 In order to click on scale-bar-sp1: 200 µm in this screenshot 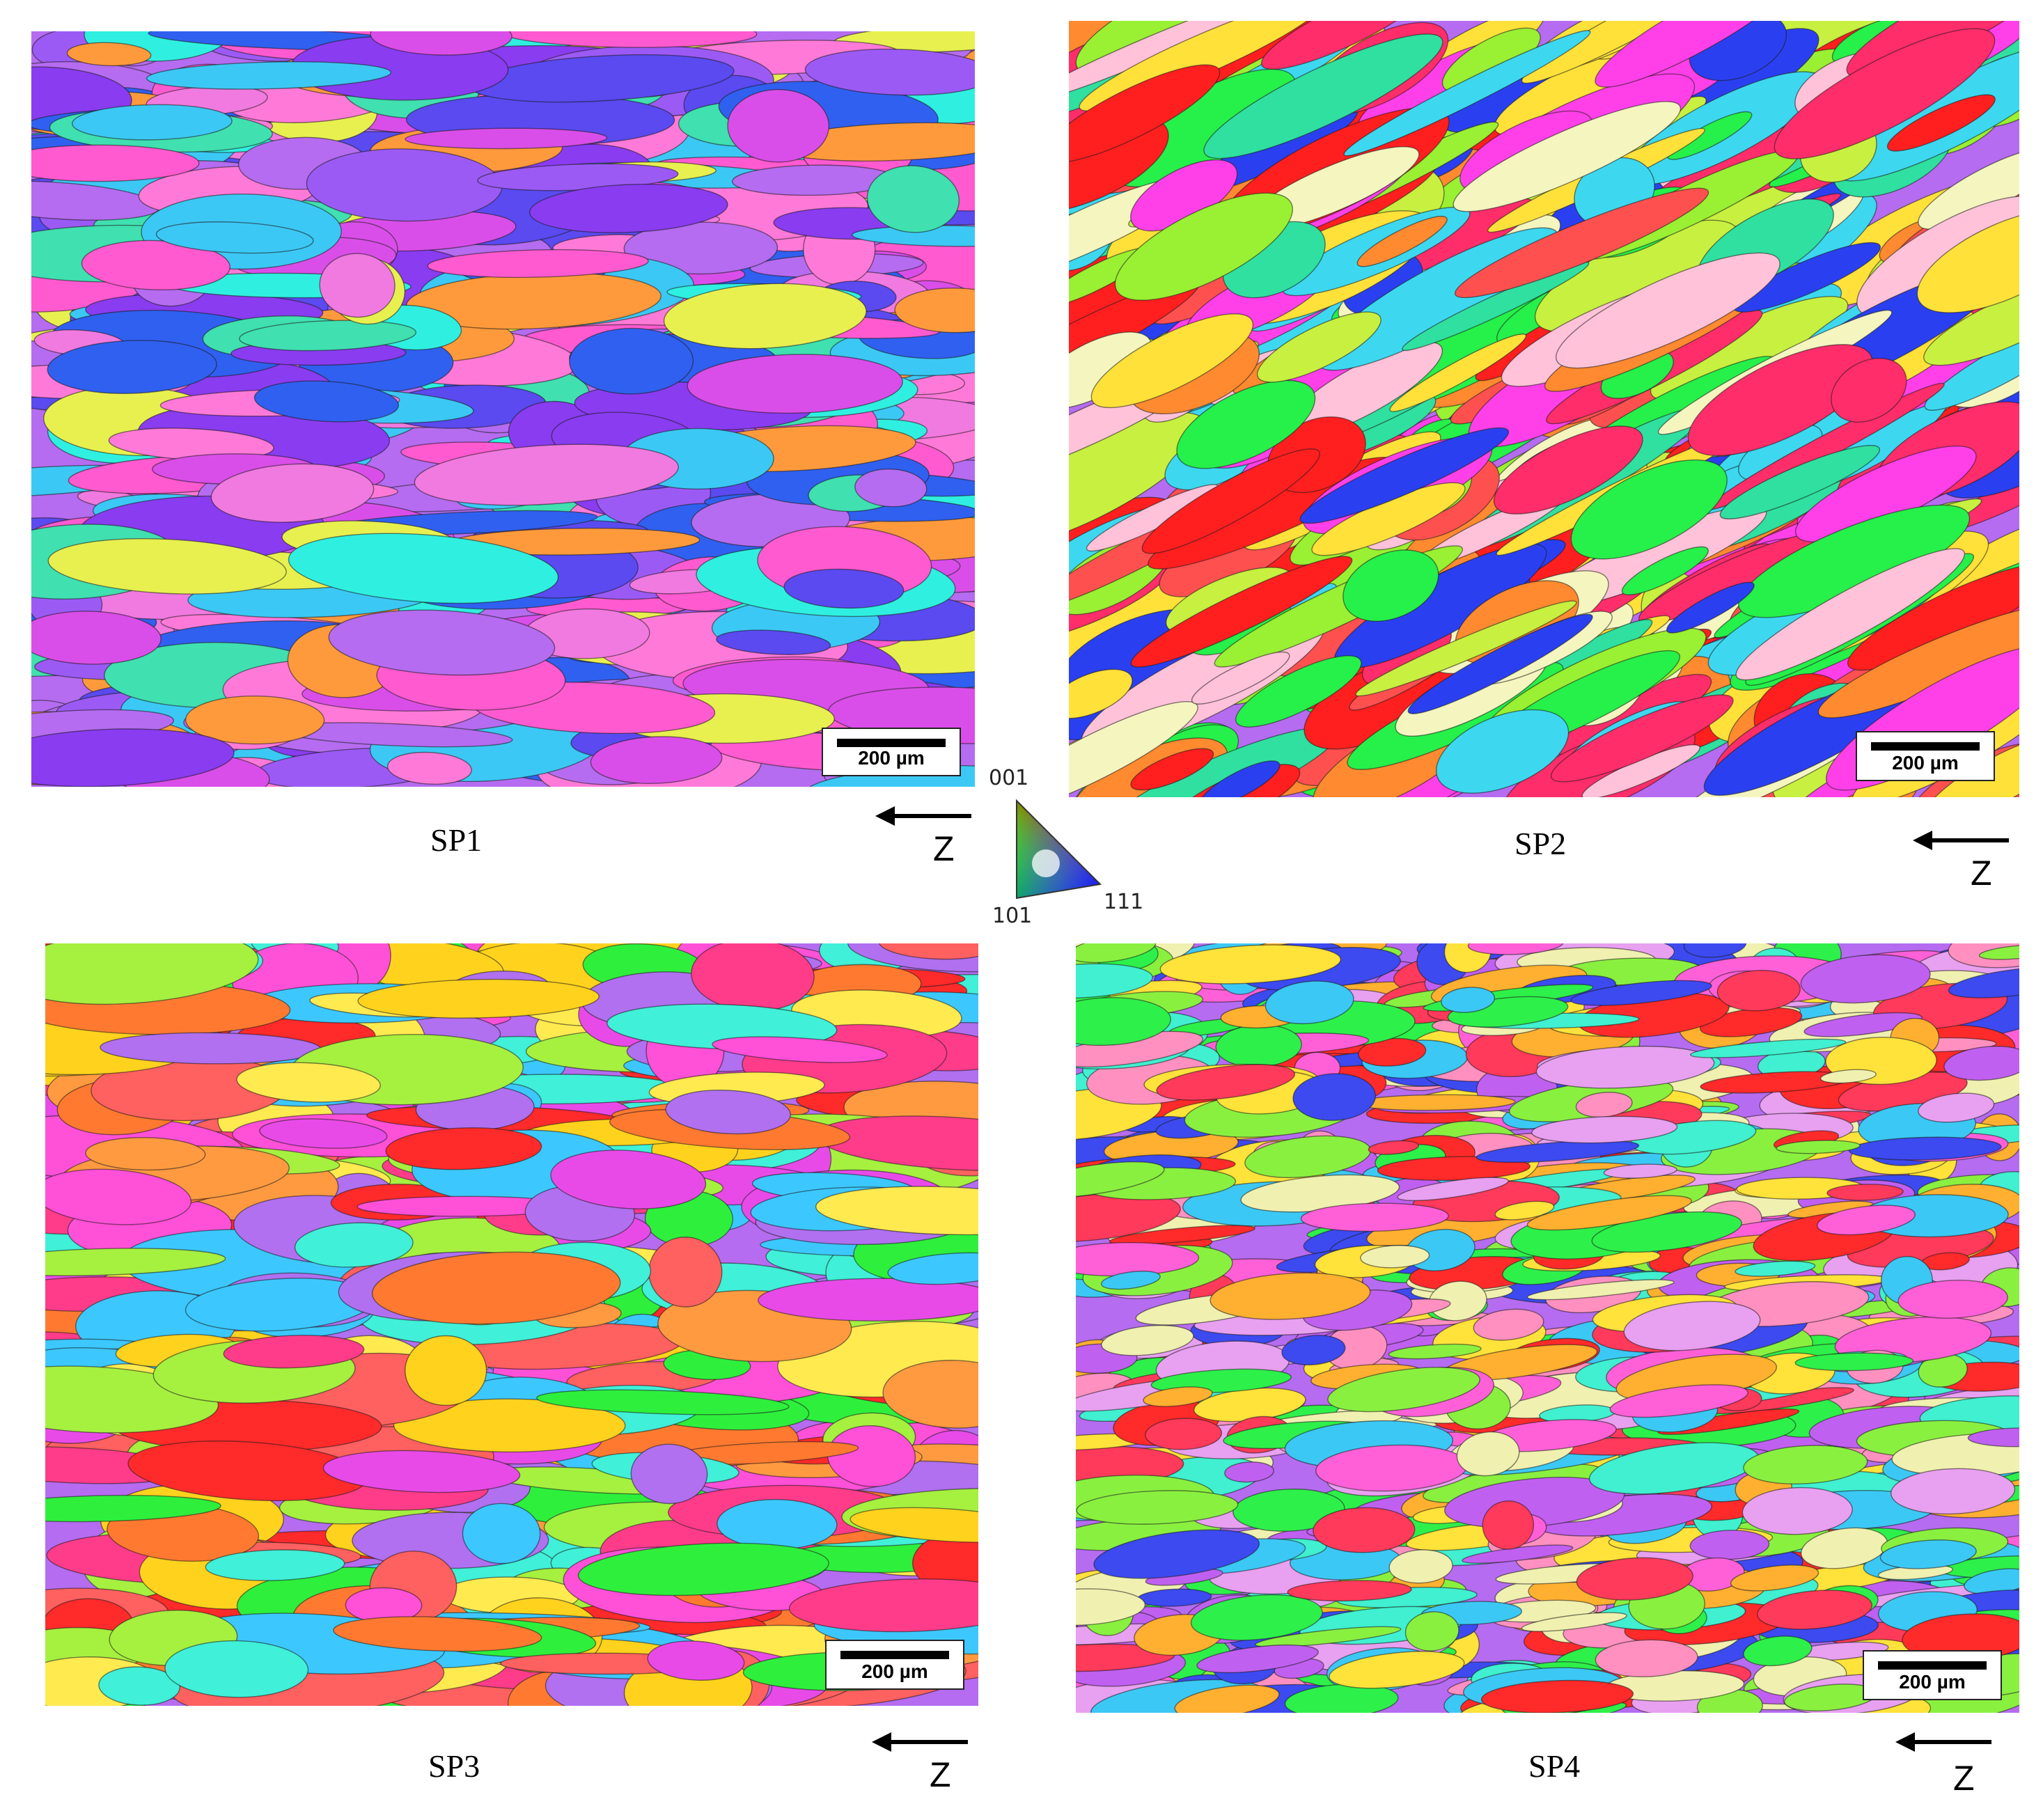, I will do `click(891, 752)`.